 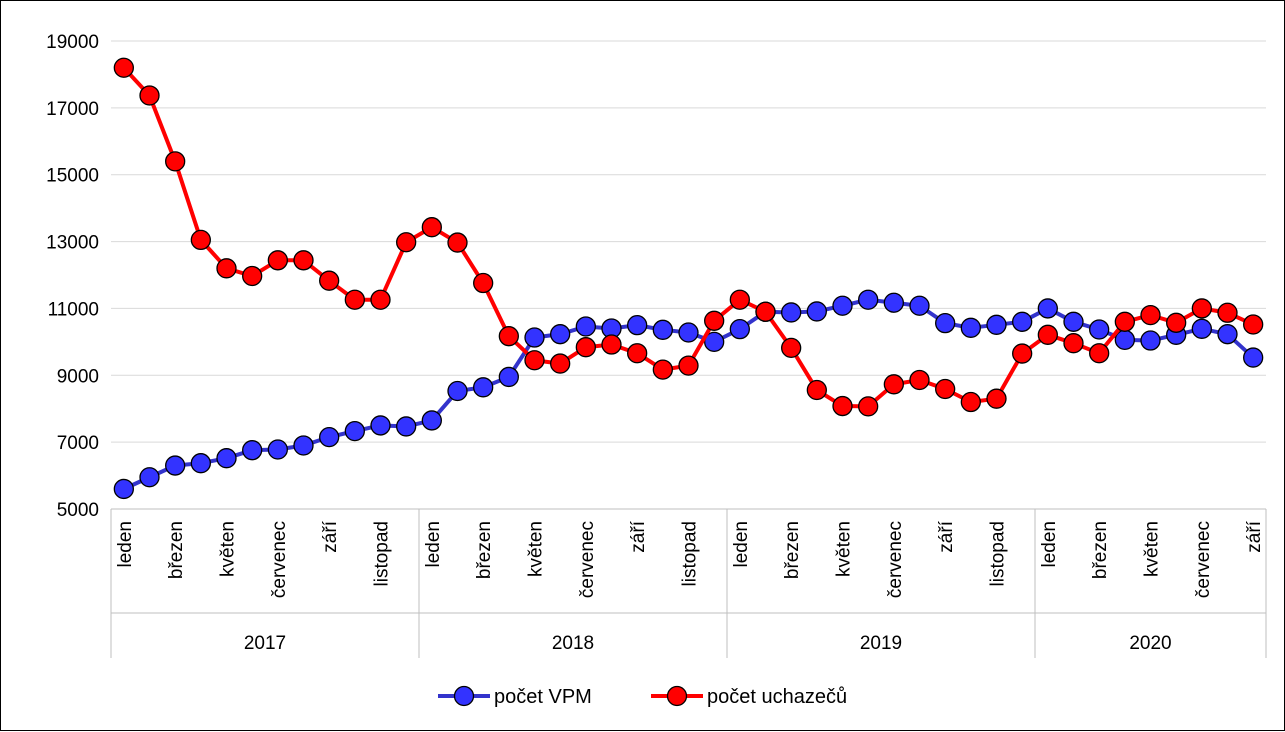 What do you see at coordinates (543, 697) in the screenshot?
I see `legend-label: počet VPM` at bounding box center [543, 697].